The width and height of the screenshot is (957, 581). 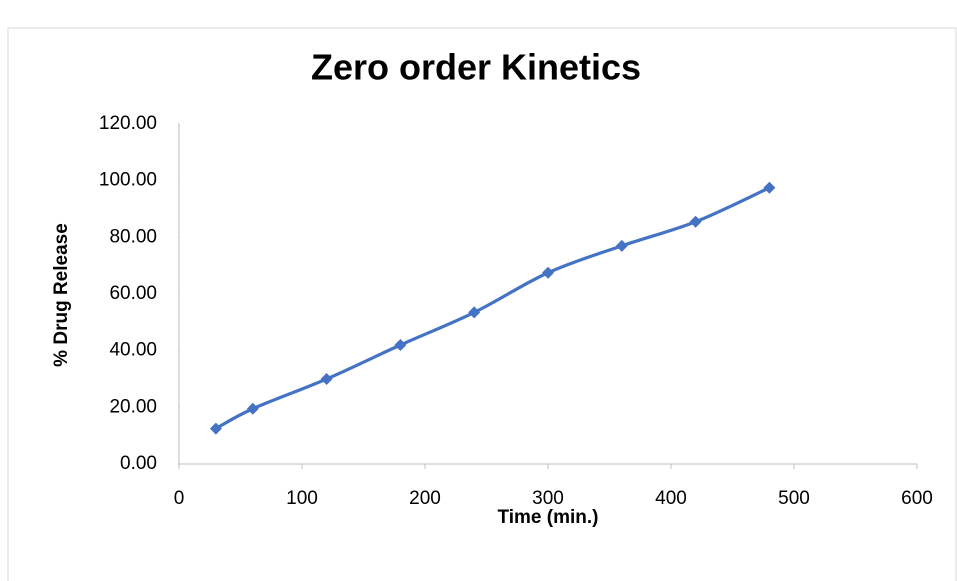 What do you see at coordinates (548, 517) in the screenshot?
I see `x-axis-label: Time (min.)` at bounding box center [548, 517].